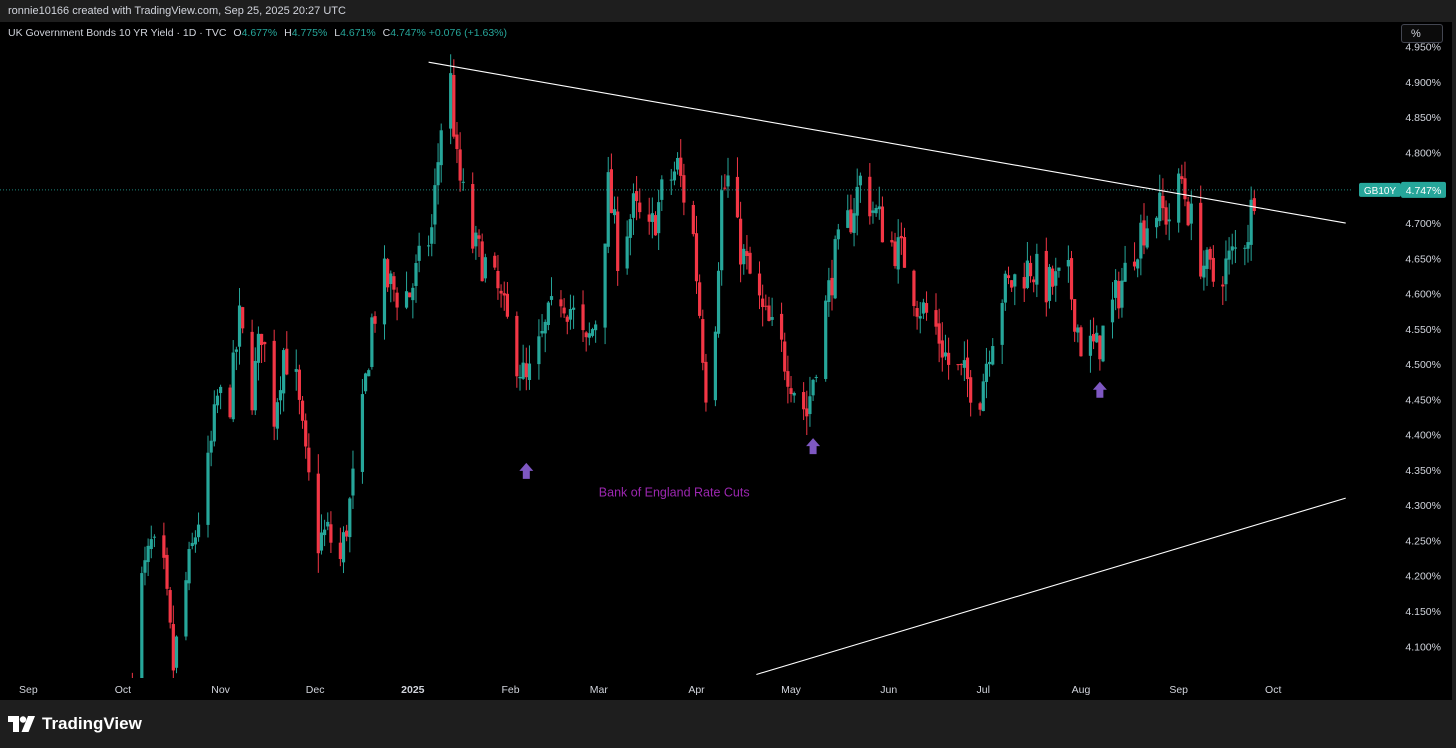 Image resolution: width=1456 pixels, height=748 pixels. What do you see at coordinates (386, 33) in the screenshot?
I see `close-label: C` at bounding box center [386, 33].